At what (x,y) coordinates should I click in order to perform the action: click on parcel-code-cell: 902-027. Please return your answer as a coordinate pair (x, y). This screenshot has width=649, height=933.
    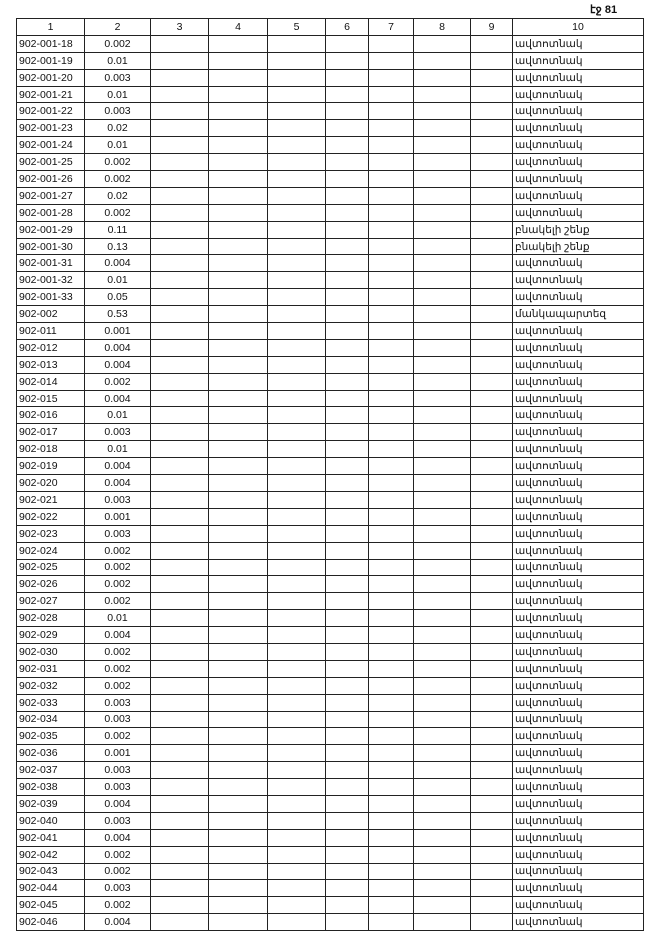
    Looking at the image, I should click on (50, 601).